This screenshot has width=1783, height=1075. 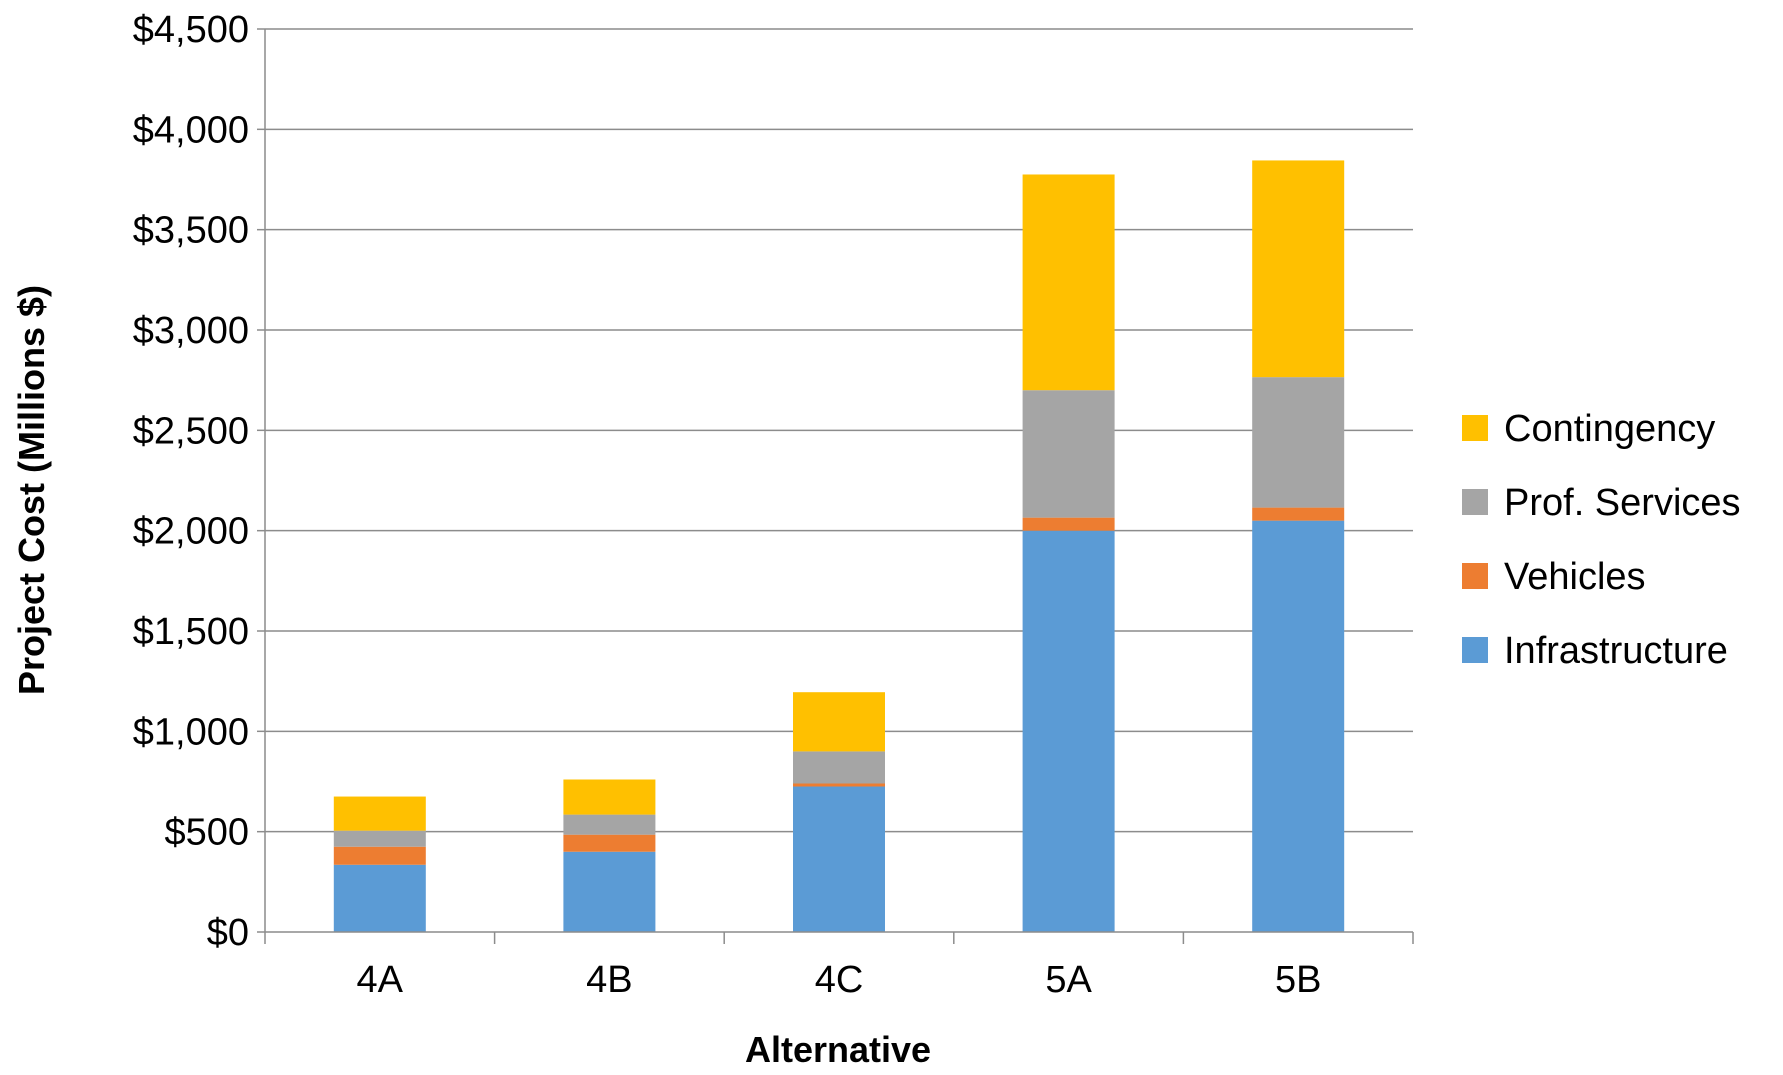 What do you see at coordinates (838, 1049) in the screenshot?
I see `x-axis-title: Alternative` at bounding box center [838, 1049].